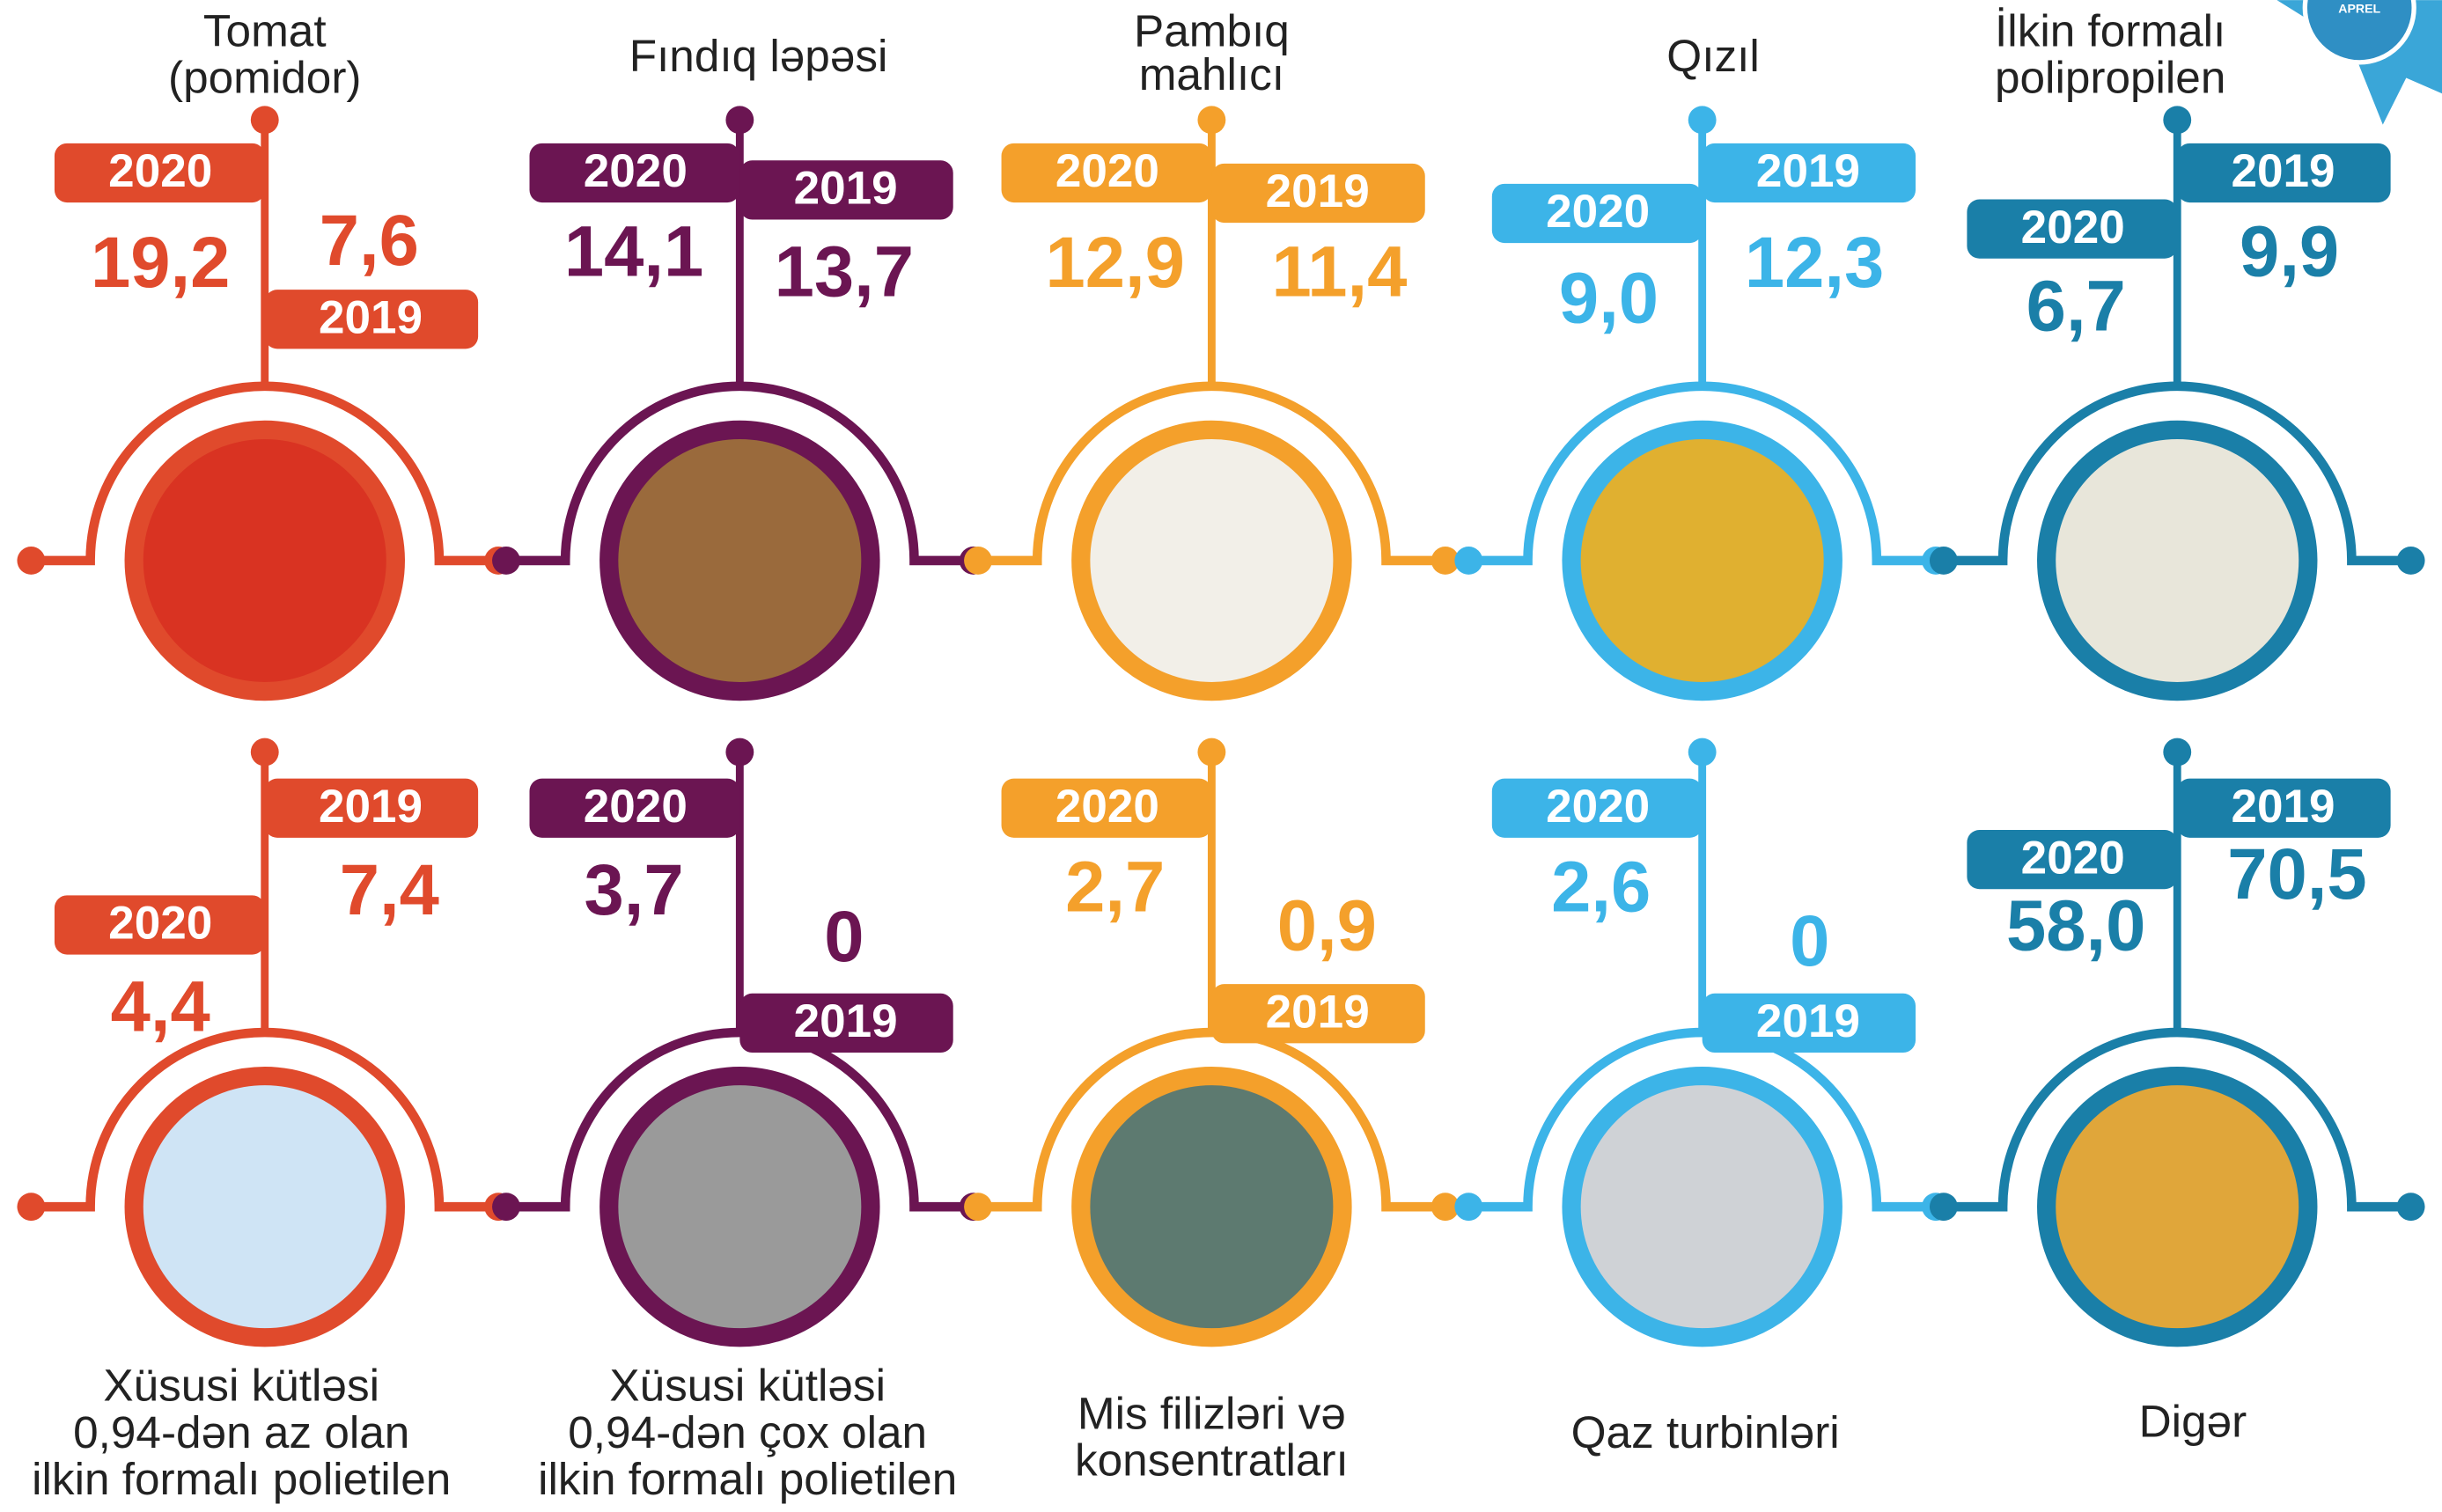  What do you see at coordinates (1327, 926) in the screenshot?
I see `value-2019: 0,9` at bounding box center [1327, 926].